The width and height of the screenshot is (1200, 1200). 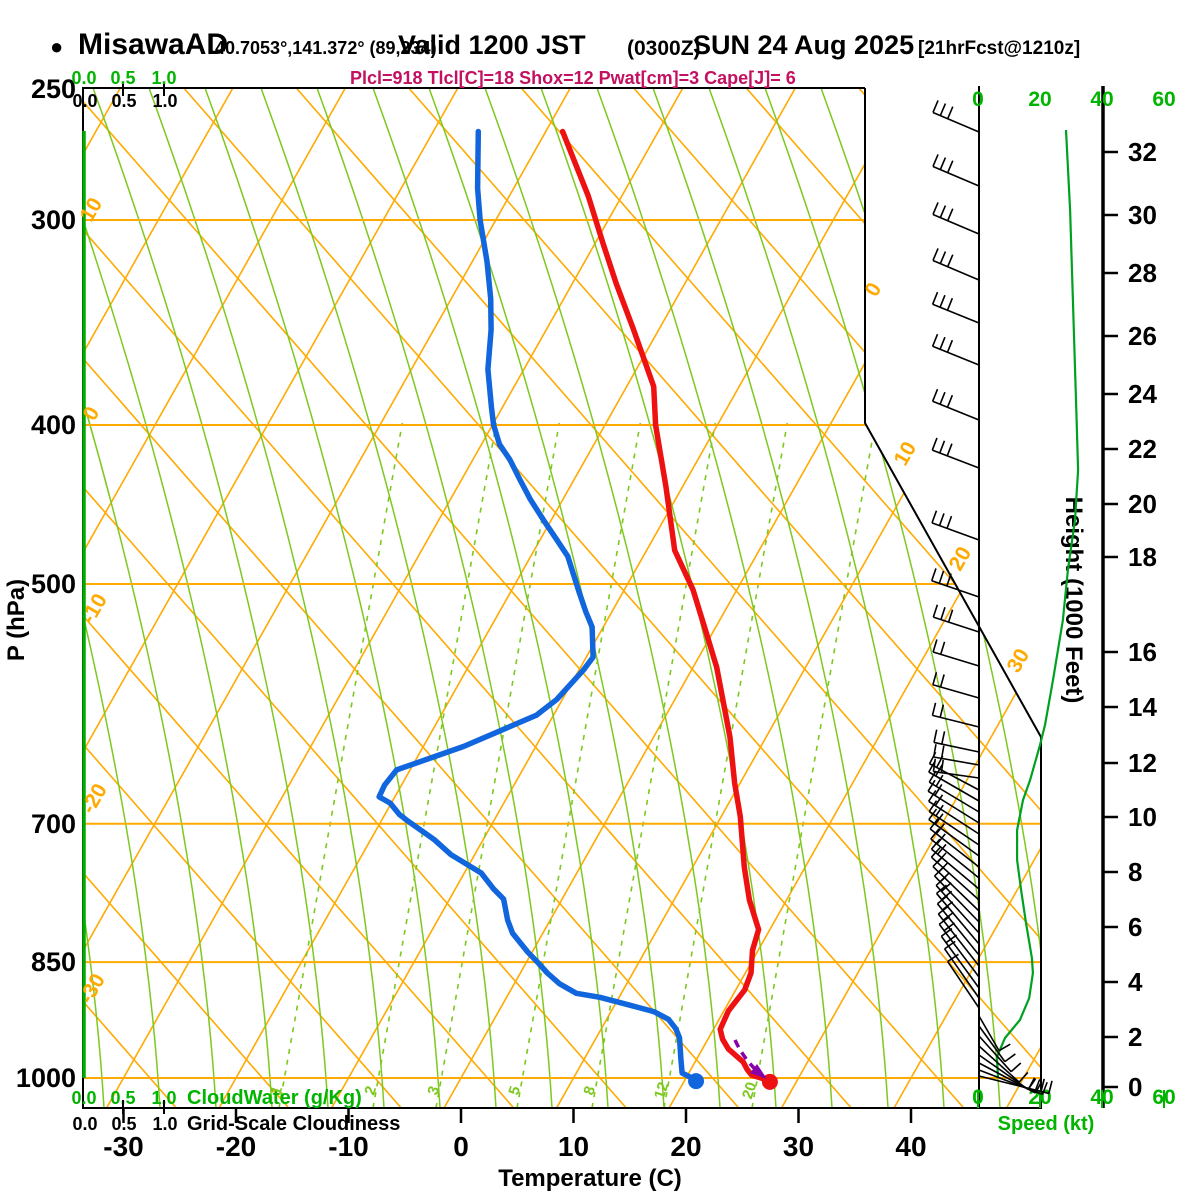 What do you see at coordinates (1142, 215) in the screenshot?
I see `height-tick-label: 30` at bounding box center [1142, 215].